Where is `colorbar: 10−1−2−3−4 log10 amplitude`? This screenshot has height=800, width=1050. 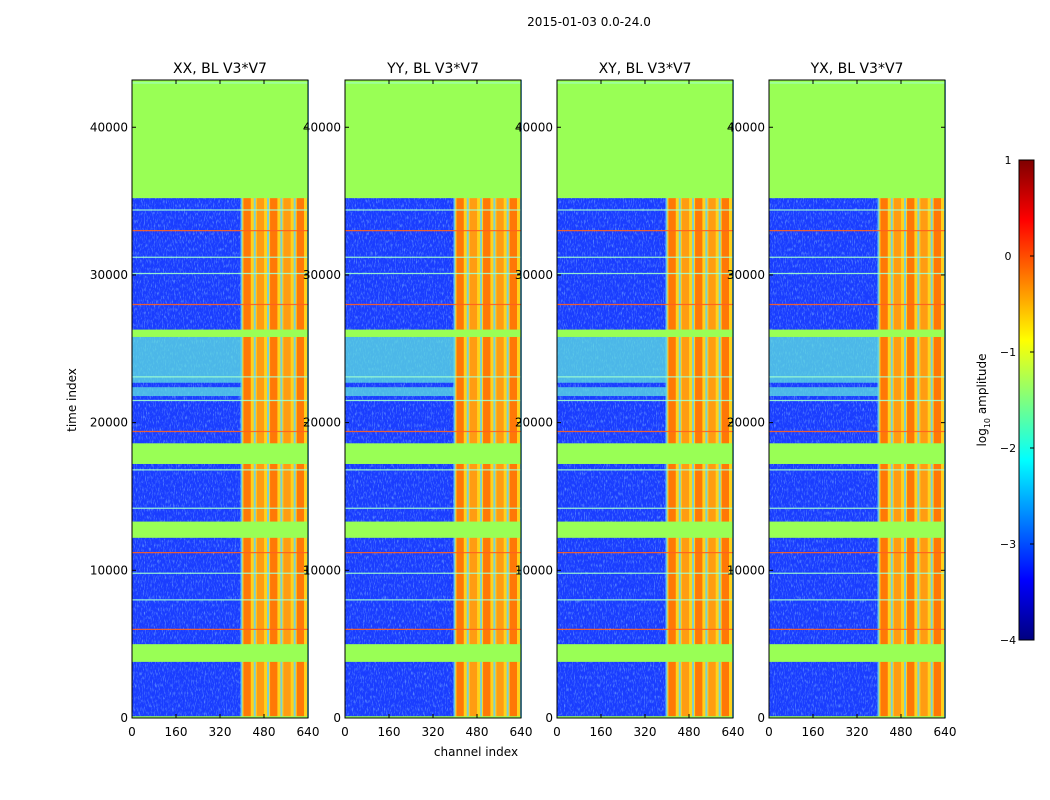 colorbar: 10−1−2−3−4 log10 amplitude is located at coordinates (1005, 400).